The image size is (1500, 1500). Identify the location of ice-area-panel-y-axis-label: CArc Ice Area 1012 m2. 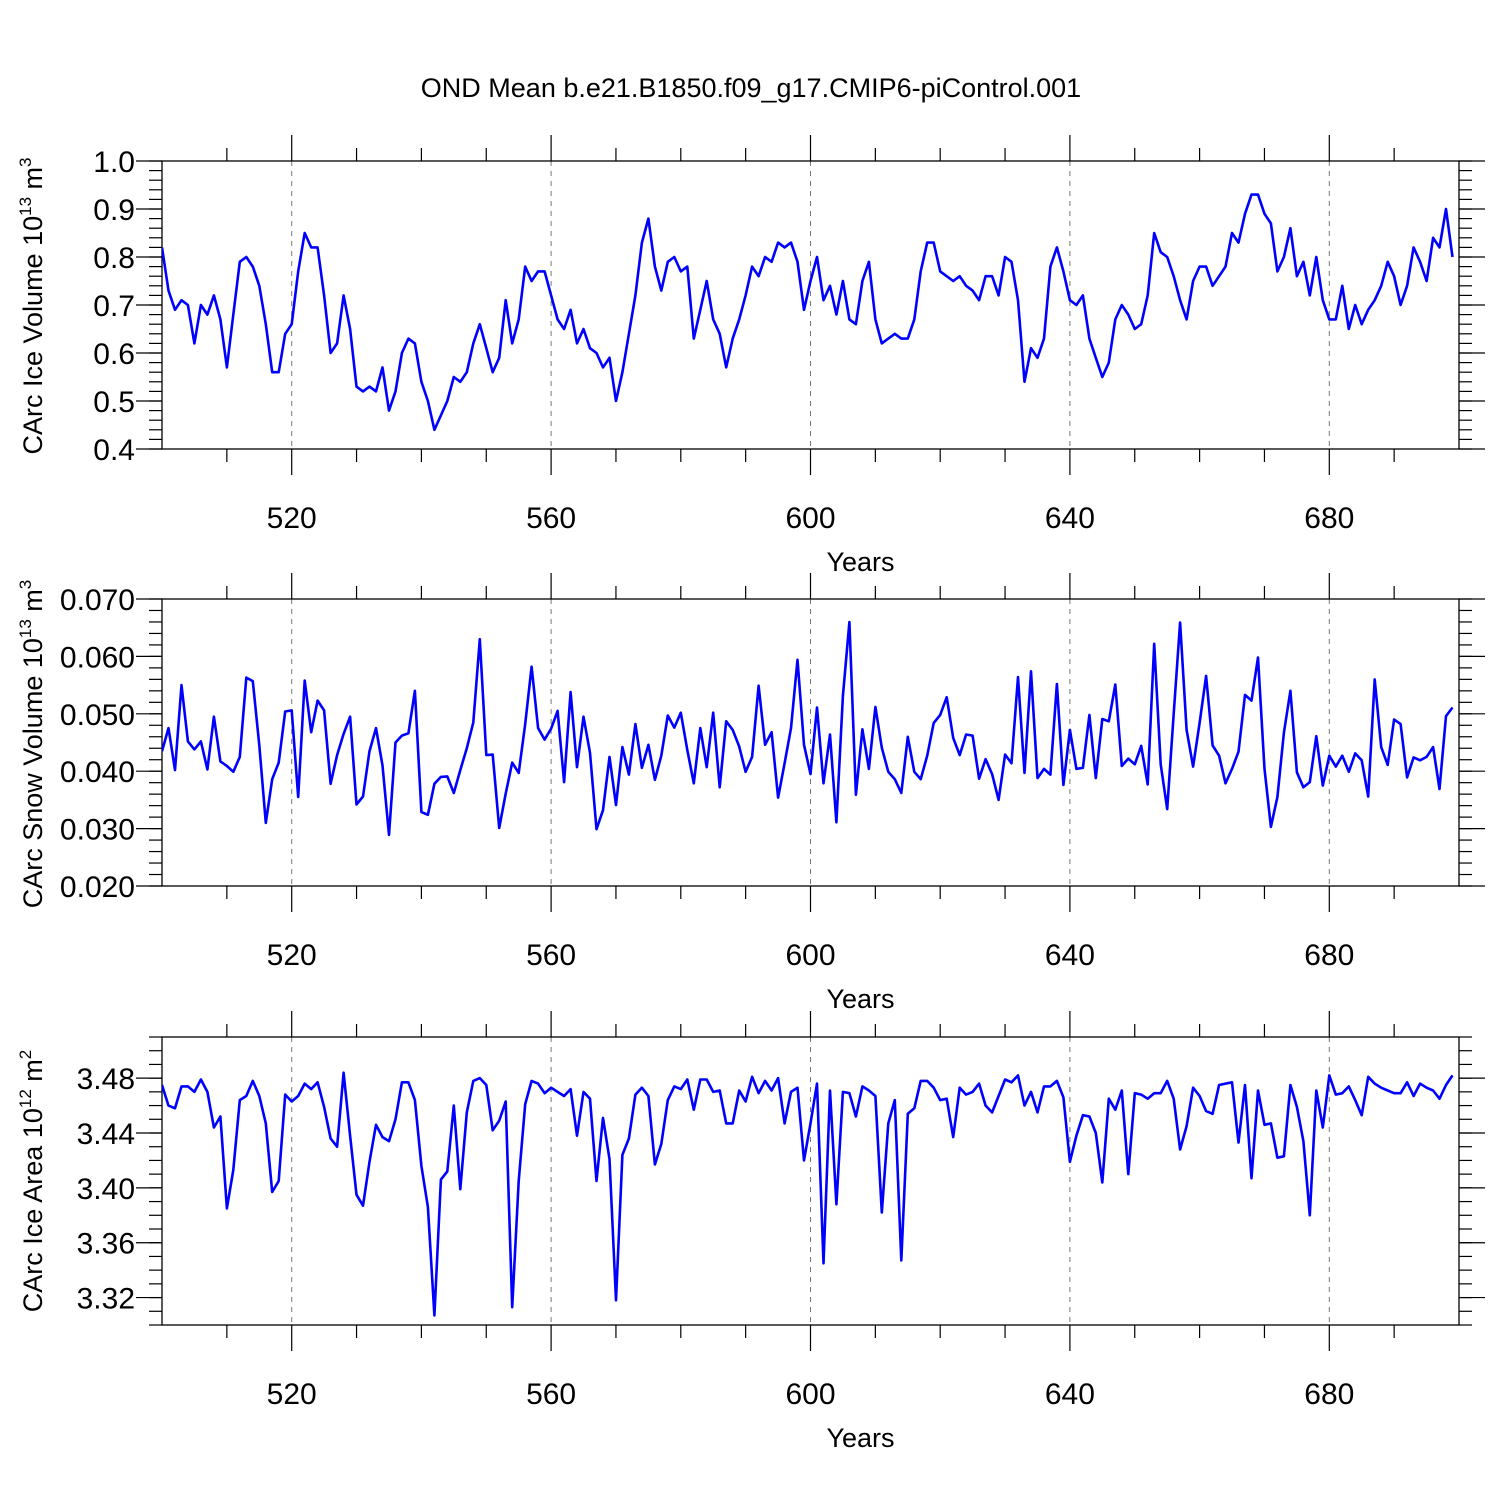
(32, 1181).